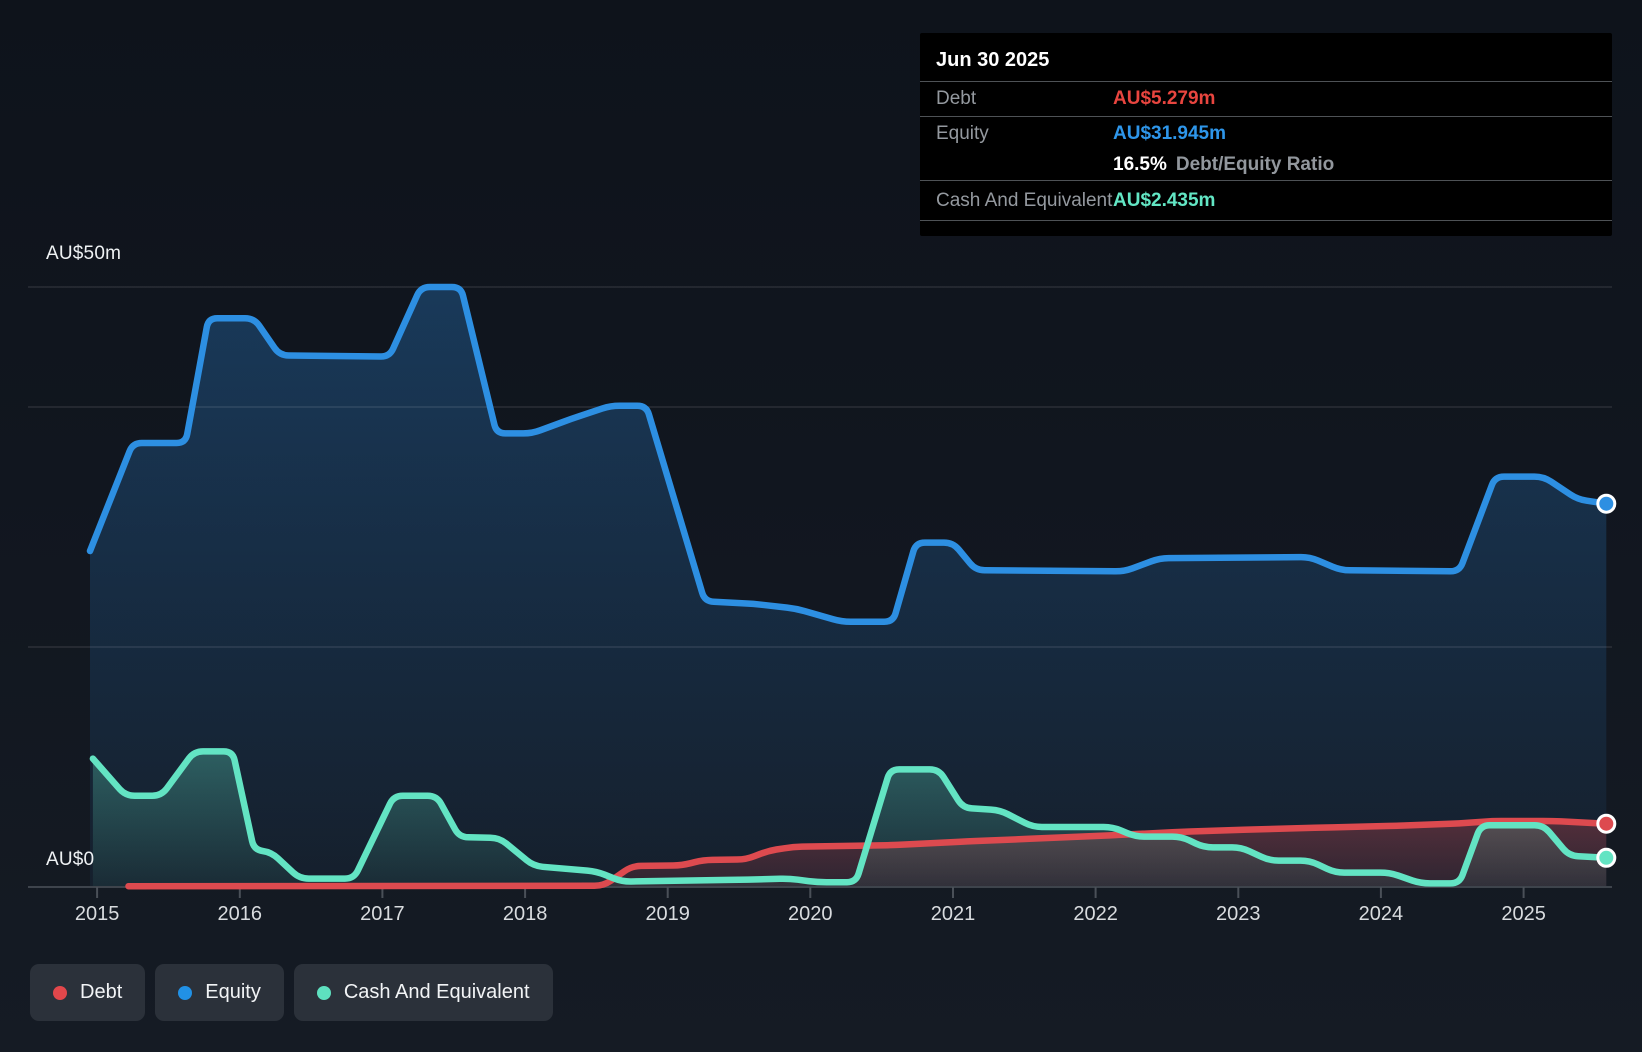 Image resolution: width=1642 pixels, height=1052 pixels. I want to click on debt-line, so click(867, 853).